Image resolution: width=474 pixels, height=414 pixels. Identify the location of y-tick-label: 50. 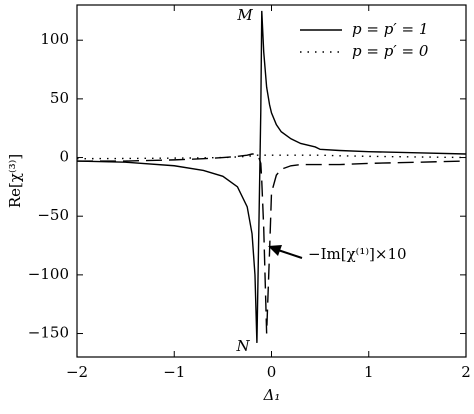
(59, 98).